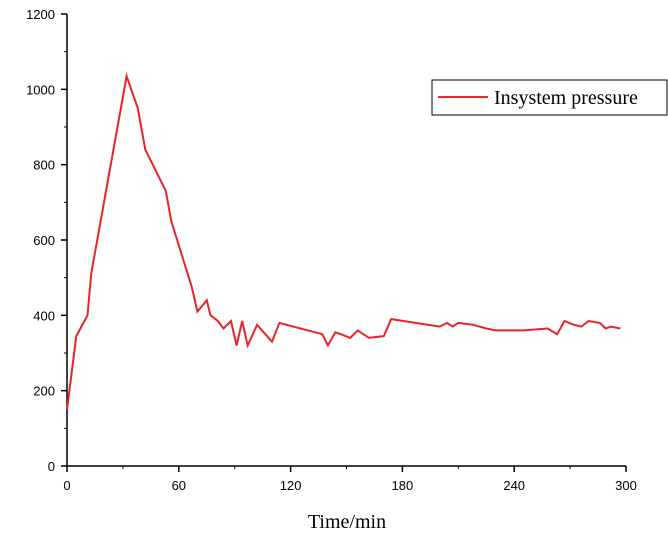 The height and width of the screenshot is (535, 668). Describe the element at coordinates (347, 522) in the screenshot. I see `x-axis-title: Time/min` at that location.